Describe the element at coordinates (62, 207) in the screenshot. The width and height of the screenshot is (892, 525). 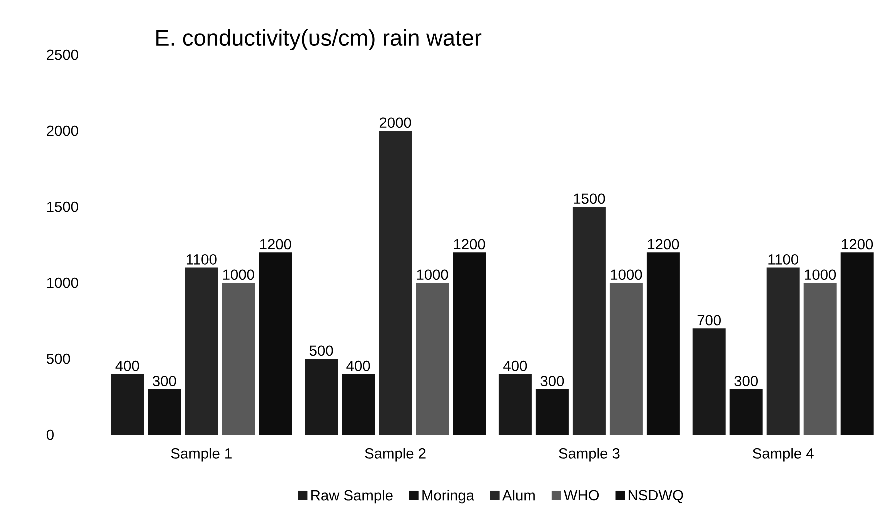
I see `y-tick-label: 1500` at that location.